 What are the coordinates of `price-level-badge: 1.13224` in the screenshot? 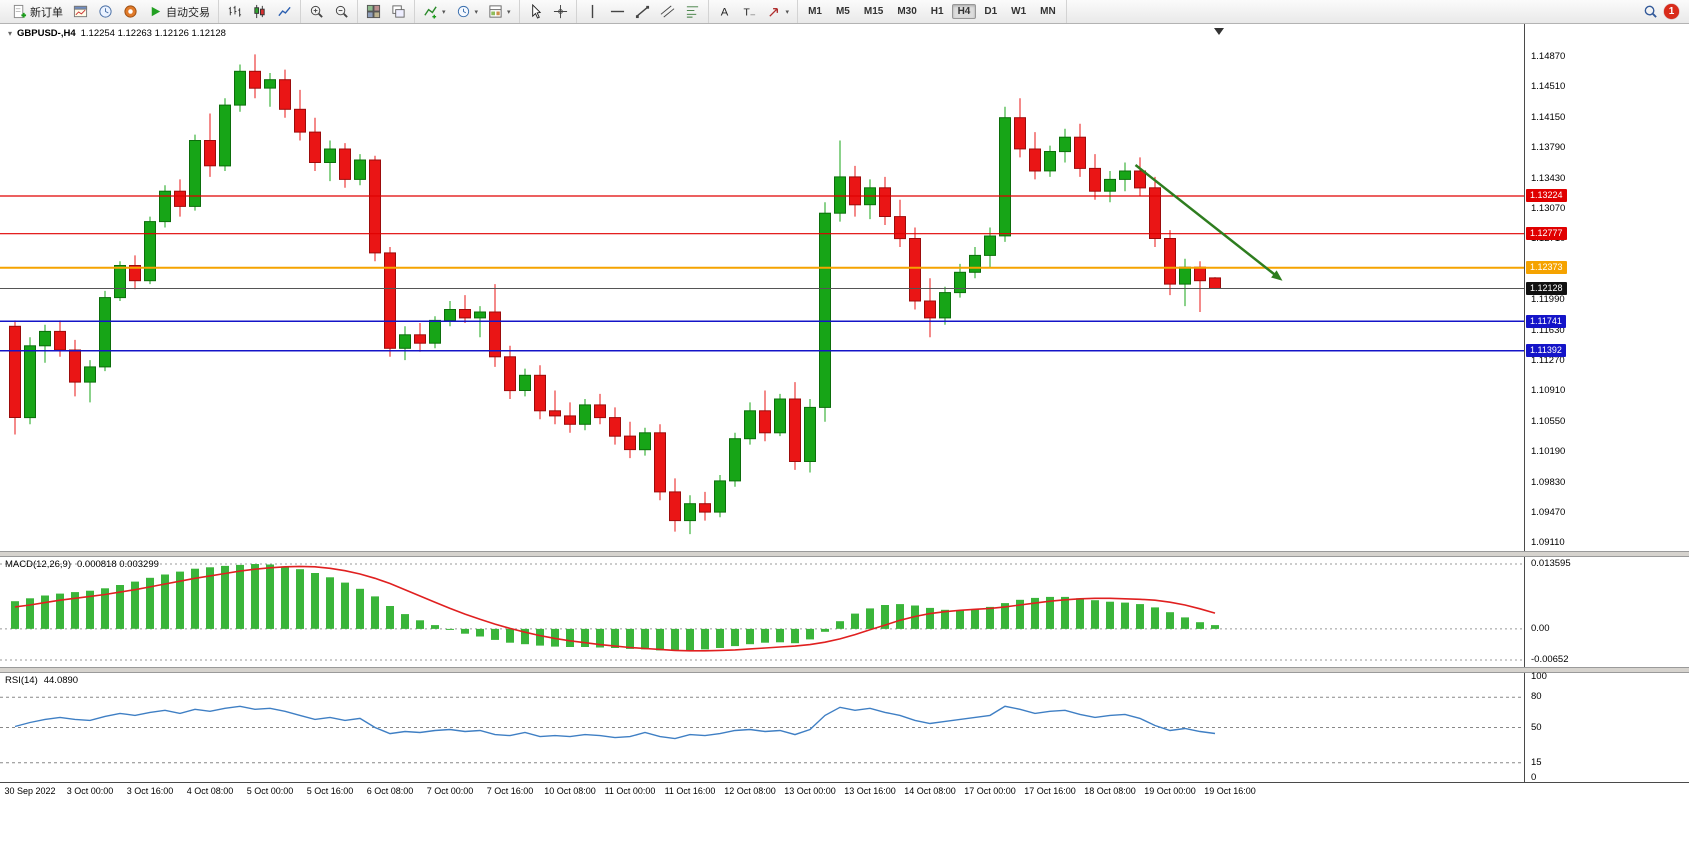 It's located at (1546, 195).